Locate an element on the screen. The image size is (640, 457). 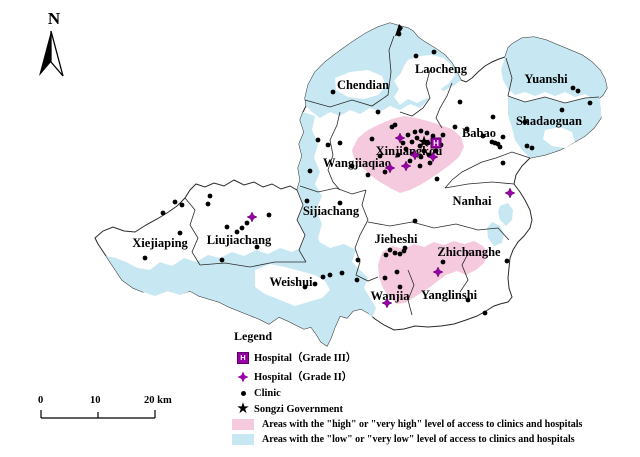
grade3-hospital-letter: H is located at coordinates (436, 143).